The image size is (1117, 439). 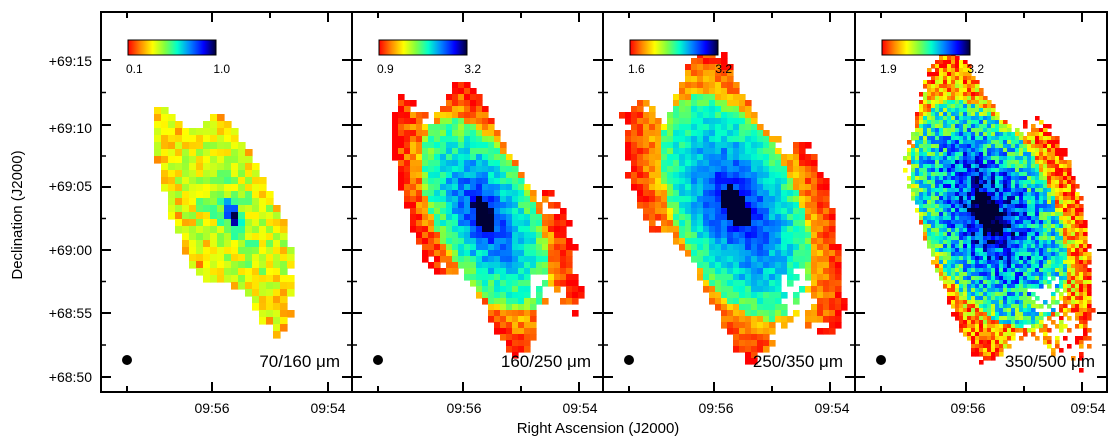 I want to click on beam-marker, so click(x=127, y=360).